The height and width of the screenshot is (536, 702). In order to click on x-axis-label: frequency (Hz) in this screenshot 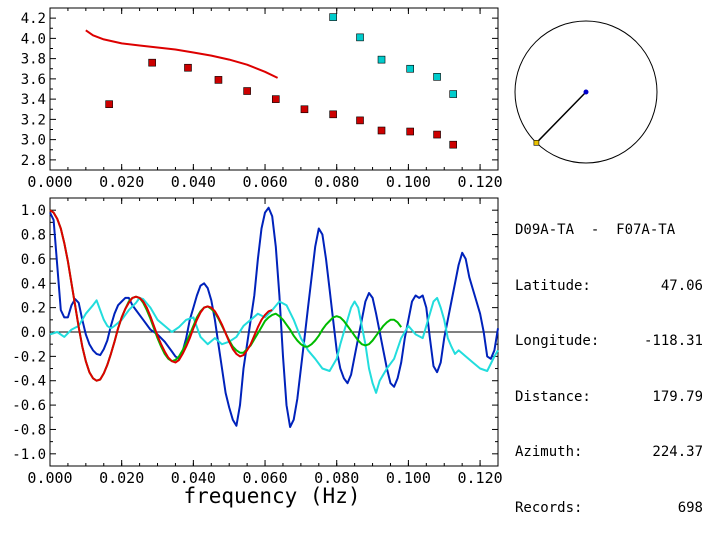, I will do `click(271, 496)`.